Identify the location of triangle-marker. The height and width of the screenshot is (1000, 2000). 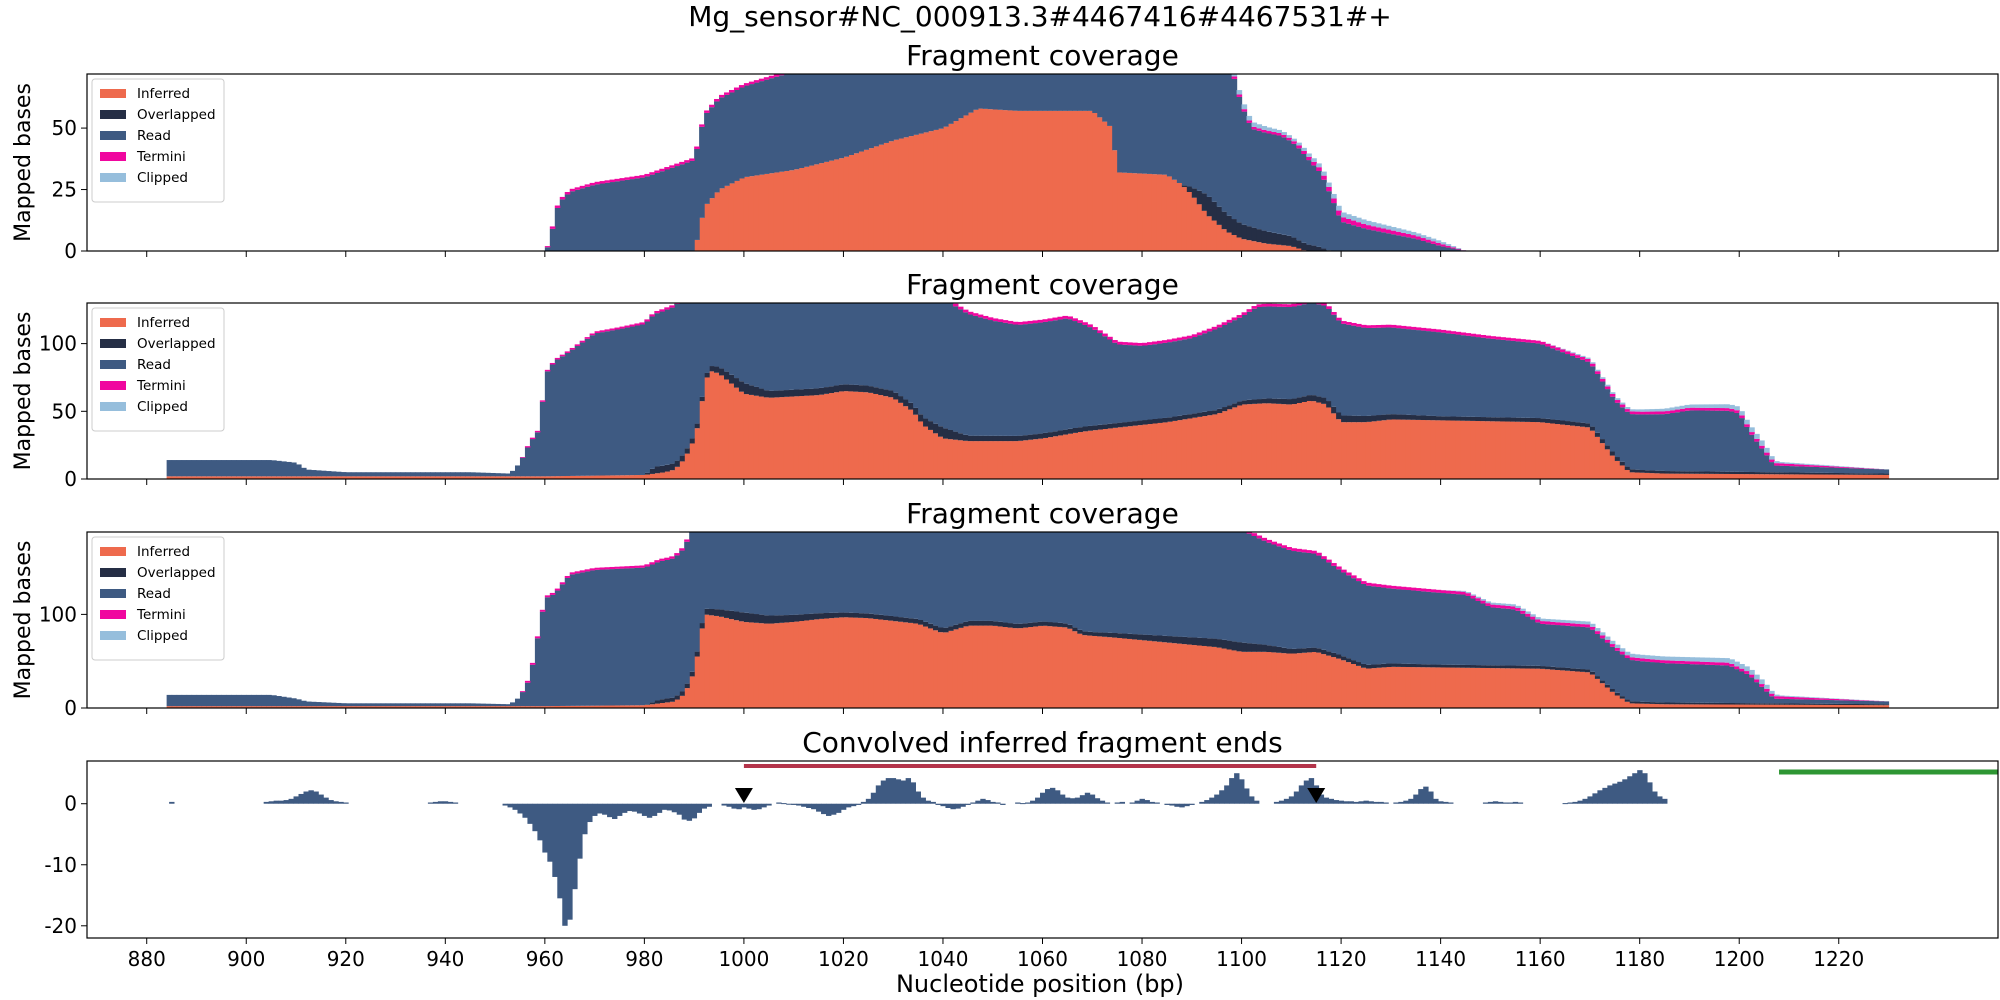
(1316, 795).